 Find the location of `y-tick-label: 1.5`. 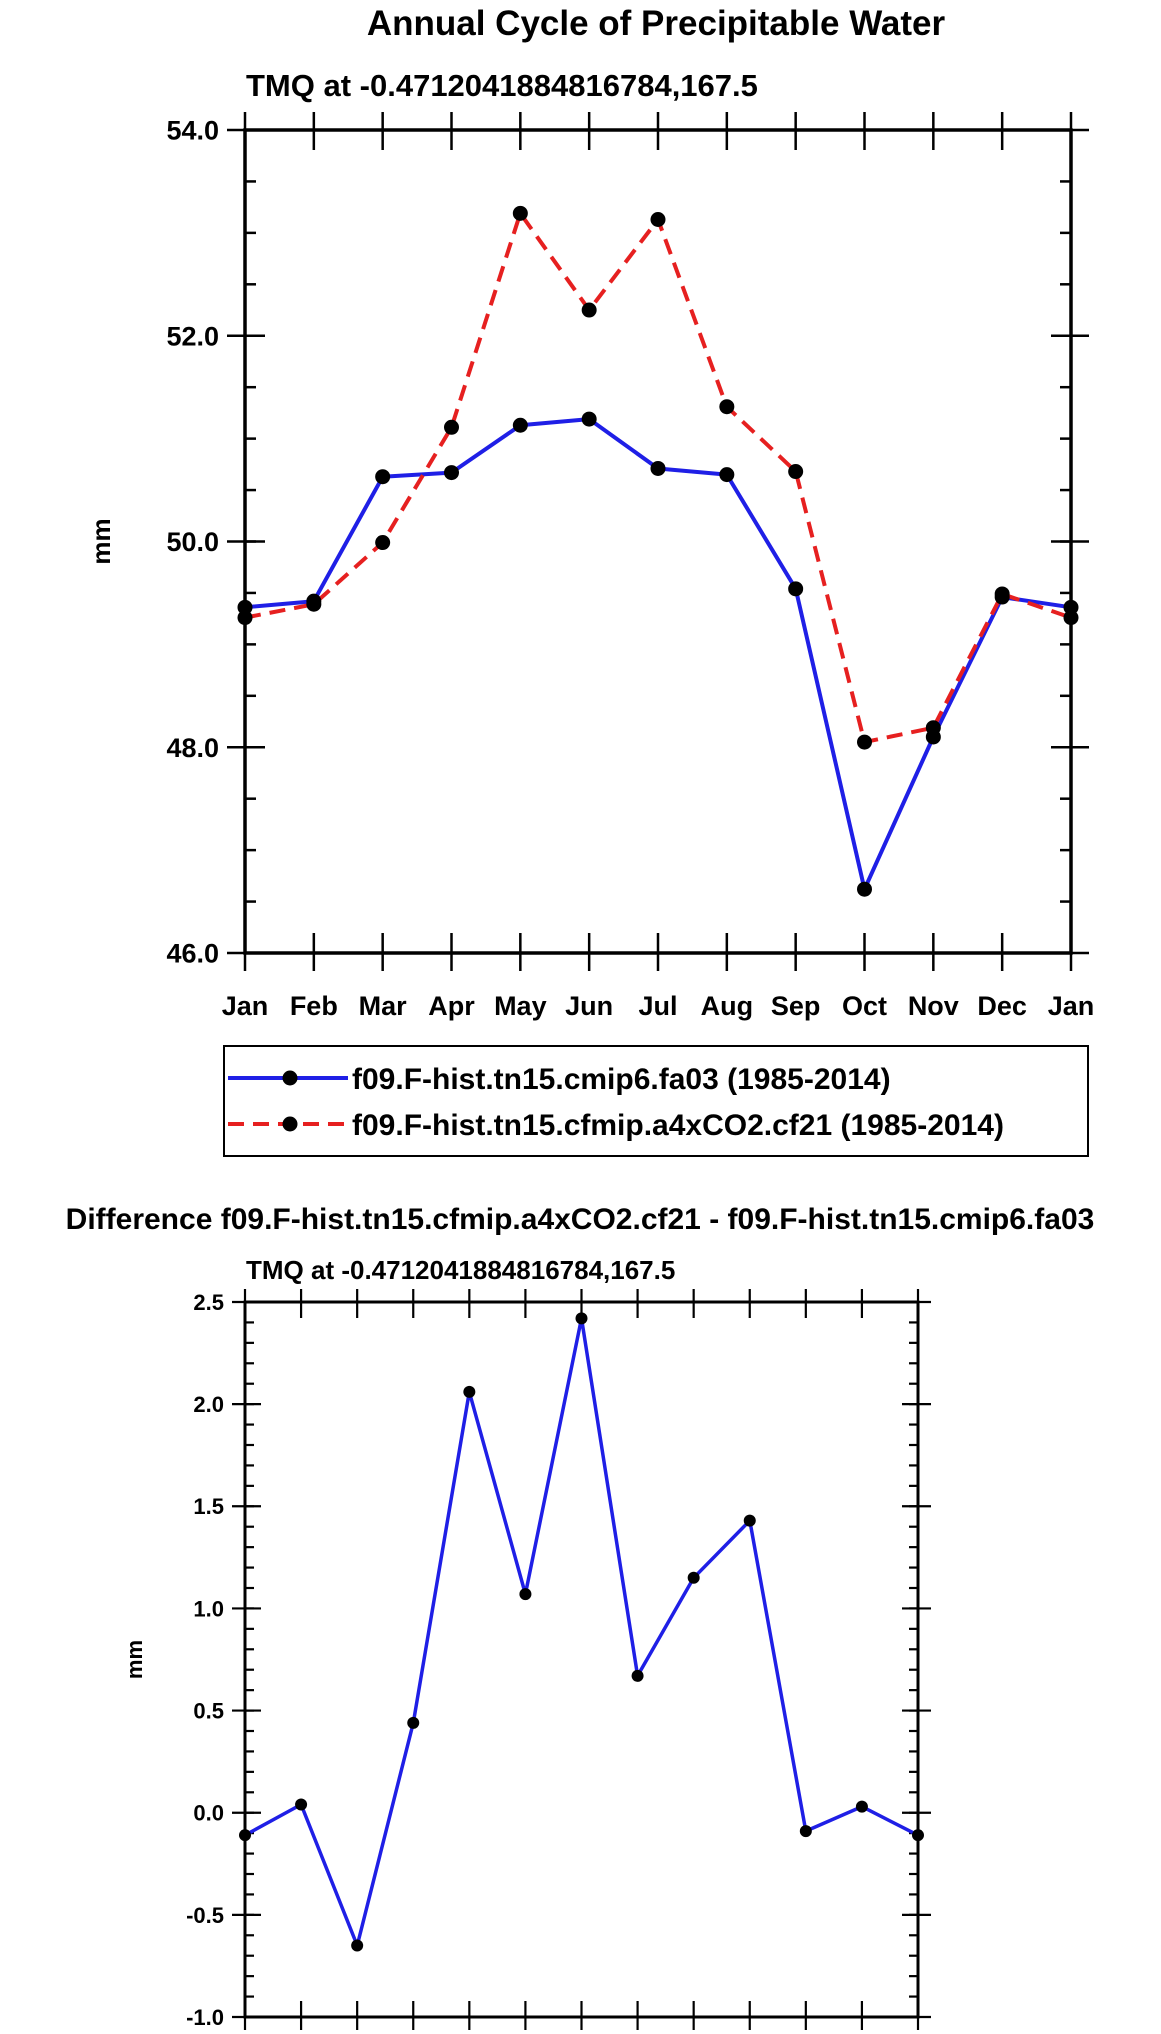

y-tick-label: 1.5 is located at coordinates (208, 1506).